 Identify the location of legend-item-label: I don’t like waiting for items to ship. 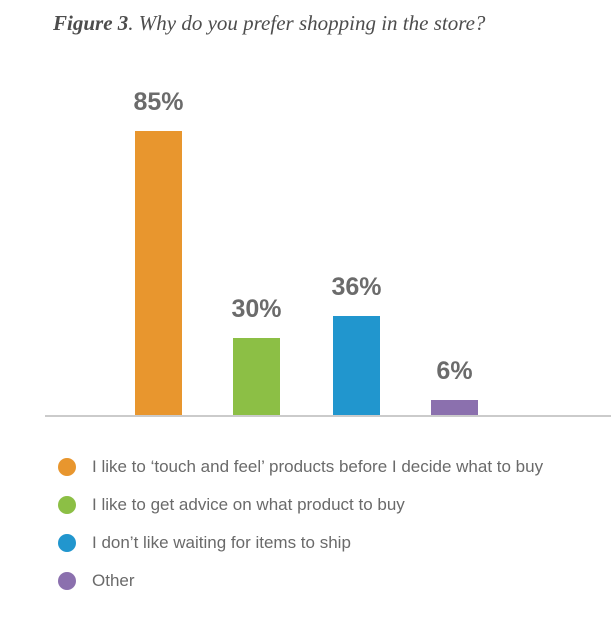
(221, 542).